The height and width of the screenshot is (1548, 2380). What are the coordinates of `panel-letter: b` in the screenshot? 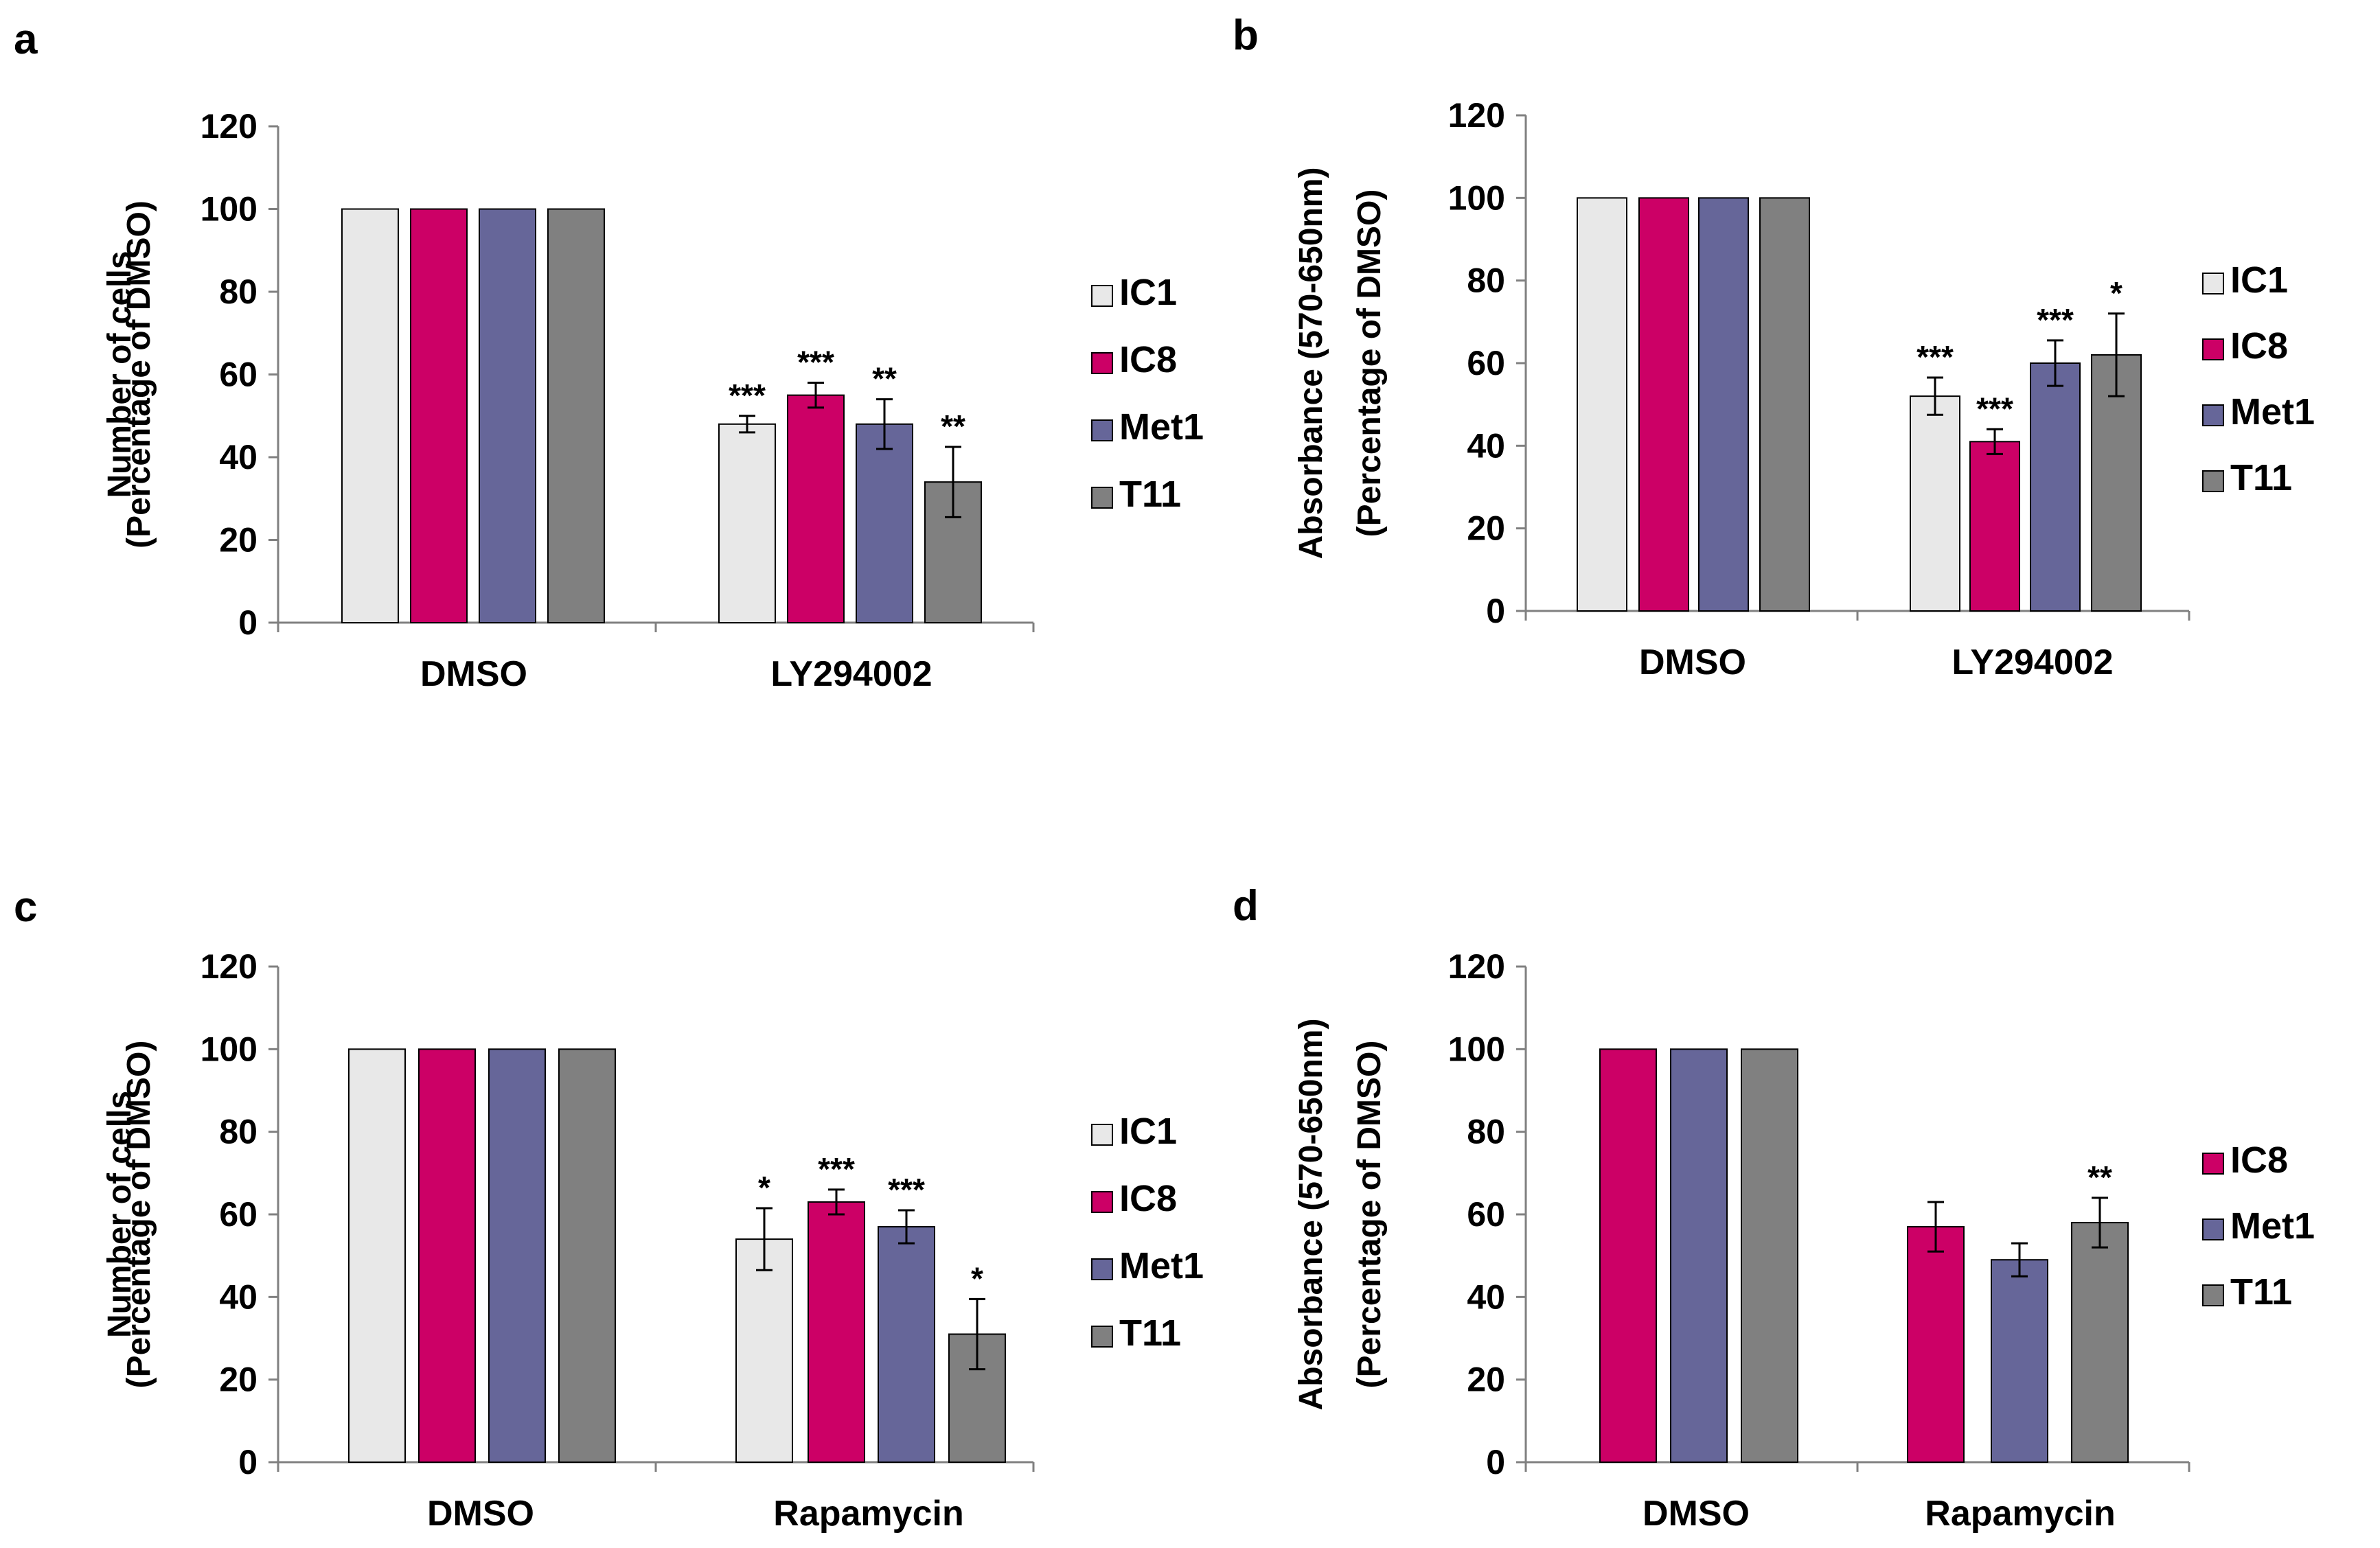 It's located at (1246, 35).